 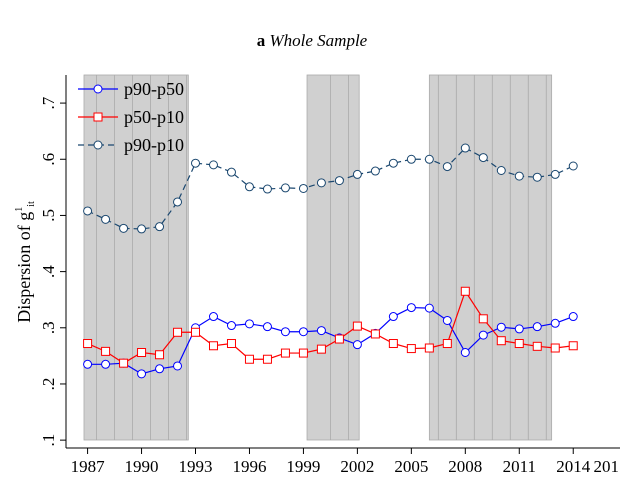 I want to click on y-tick-label: .6, so click(x=48, y=159).